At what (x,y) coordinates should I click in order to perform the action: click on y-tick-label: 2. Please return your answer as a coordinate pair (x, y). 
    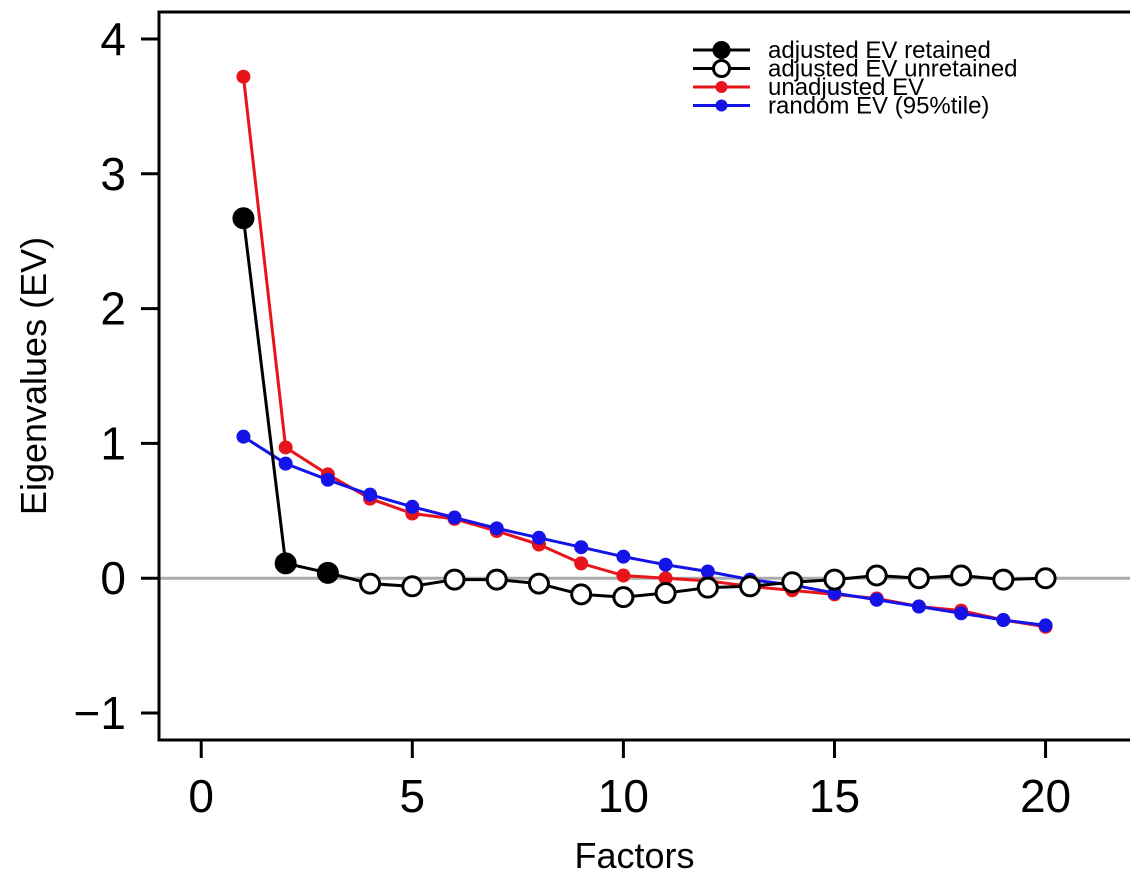
    Looking at the image, I should click on (113, 309).